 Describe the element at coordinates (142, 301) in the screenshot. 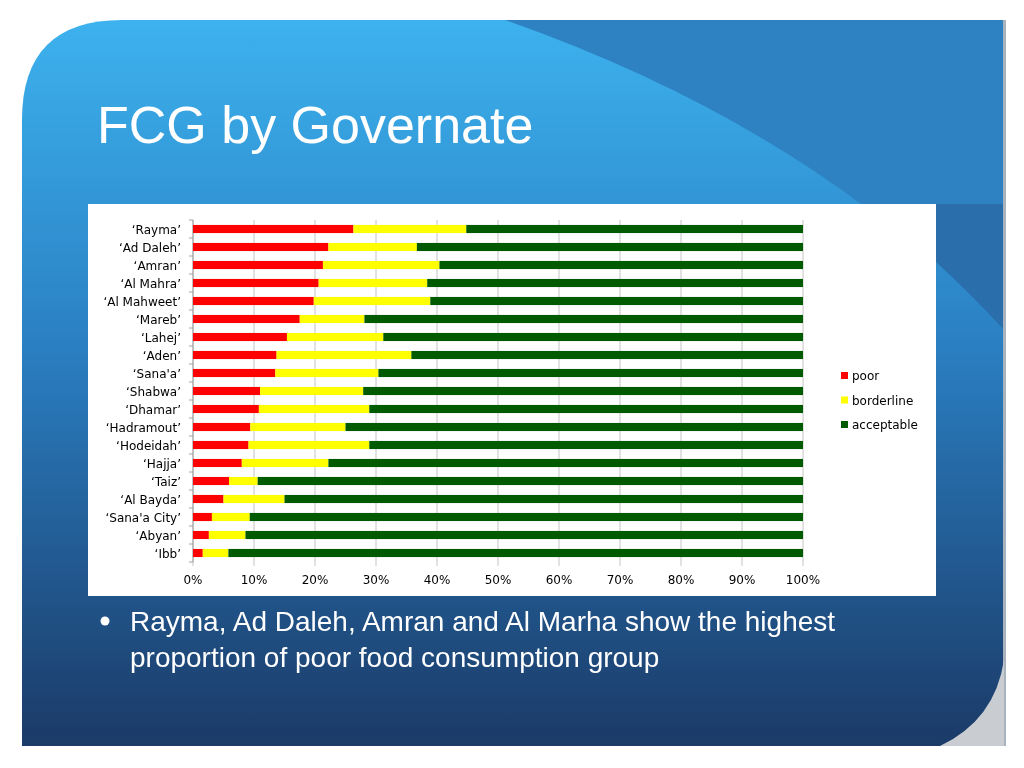

I see `y-tick-label: ‘Al Mahweet’` at that location.